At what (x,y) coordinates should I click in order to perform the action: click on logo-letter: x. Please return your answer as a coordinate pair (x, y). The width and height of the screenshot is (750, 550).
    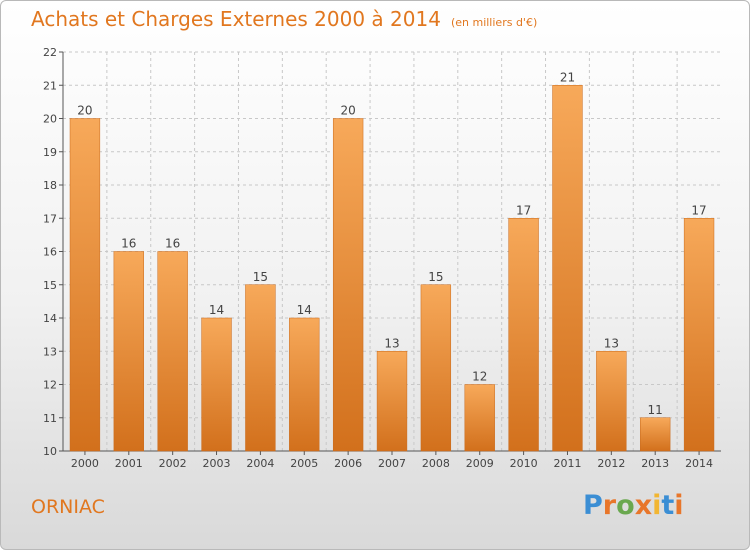
    Looking at the image, I should click on (643, 505).